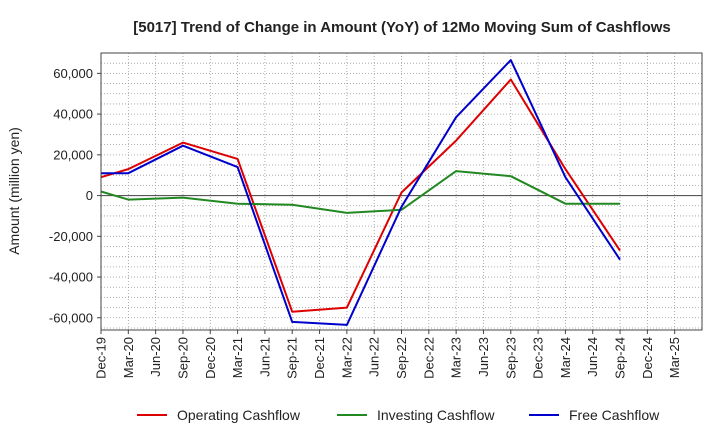 This screenshot has height=440, width=720. Describe the element at coordinates (182, 358) in the screenshot. I see `x-tick-label: Sep-20` at that location.